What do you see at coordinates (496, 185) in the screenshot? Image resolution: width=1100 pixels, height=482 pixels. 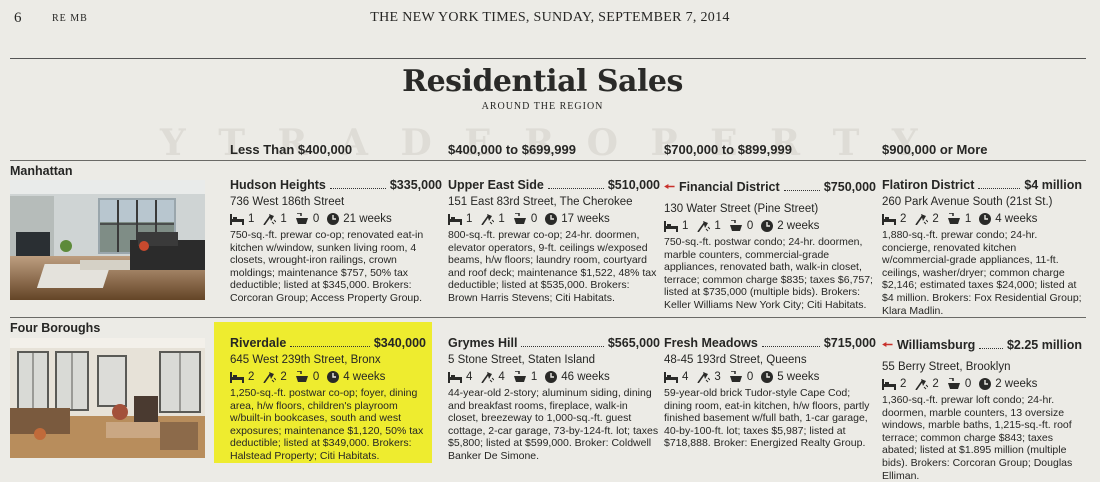 I see `listing-neighborhood: Upper East Side` at bounding box center [496, 185].